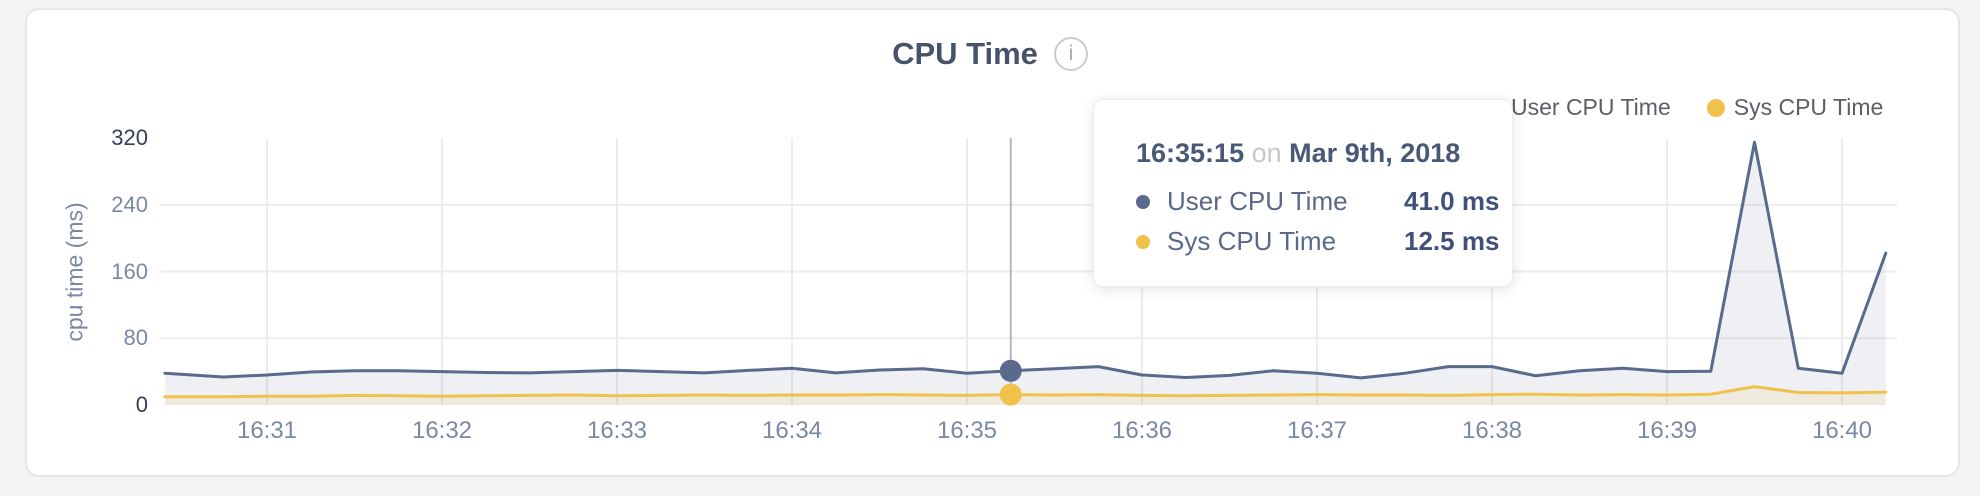 This screenshot has width=1980, height=496. I want to click on chart-header: CPU Time i, so click(990, 54).